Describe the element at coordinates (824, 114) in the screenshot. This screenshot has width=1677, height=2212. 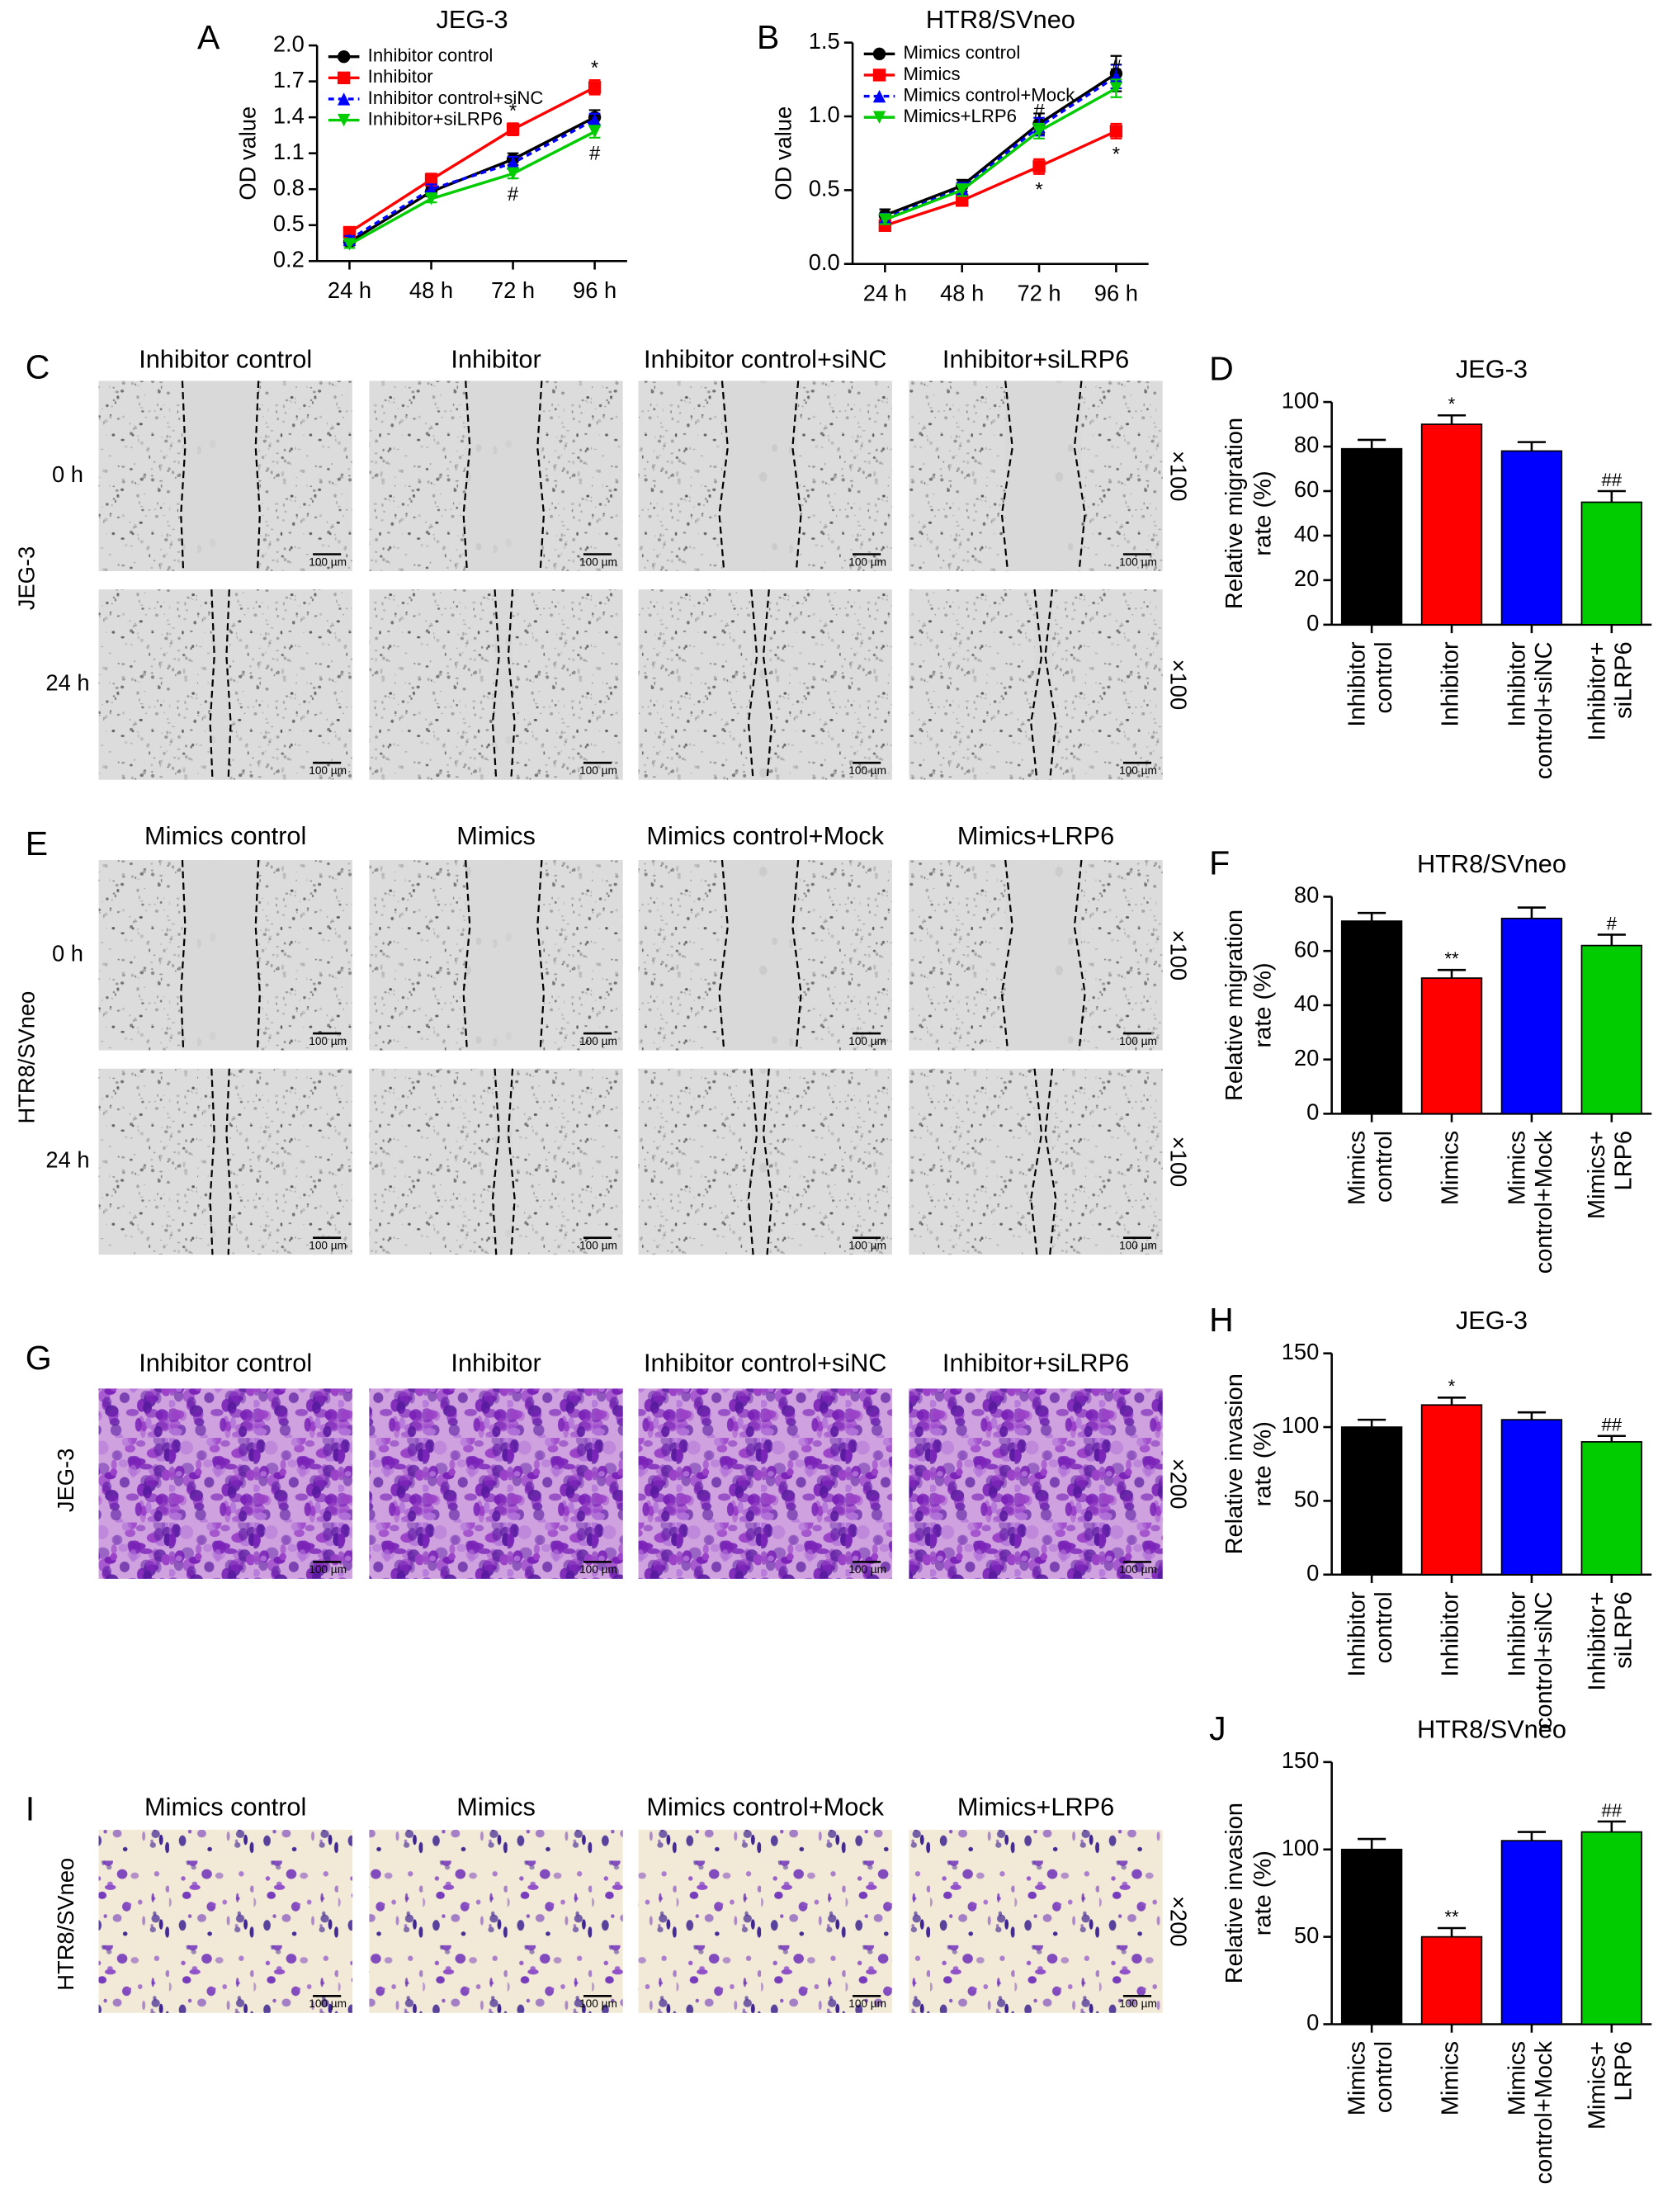
I see `y-tick-label: 1.0` at that location.